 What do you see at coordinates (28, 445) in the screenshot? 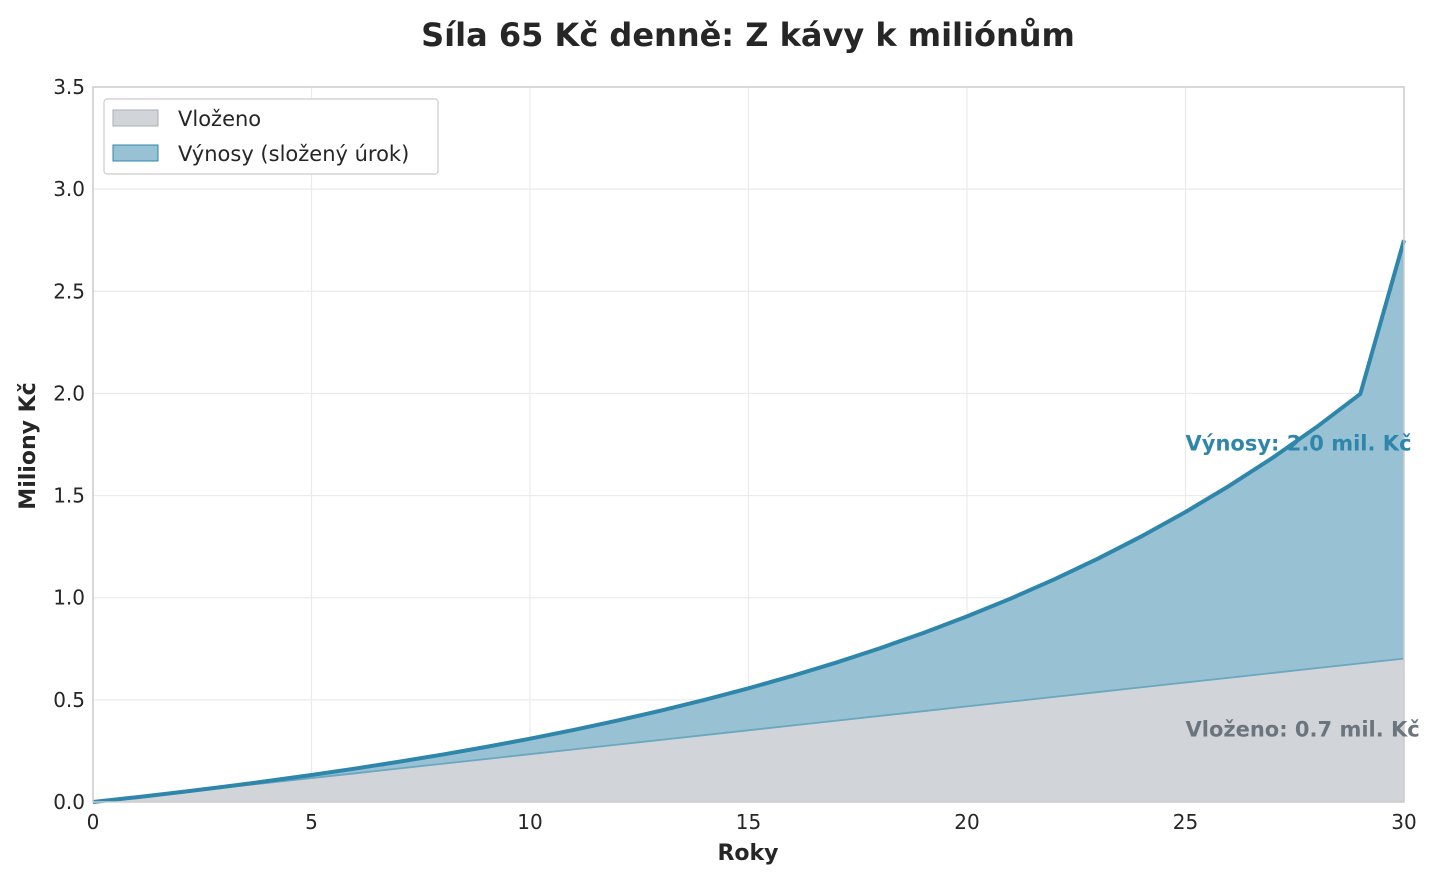
I see `y-axis-label: Miliony Kč` at bounding box center [28, 445].